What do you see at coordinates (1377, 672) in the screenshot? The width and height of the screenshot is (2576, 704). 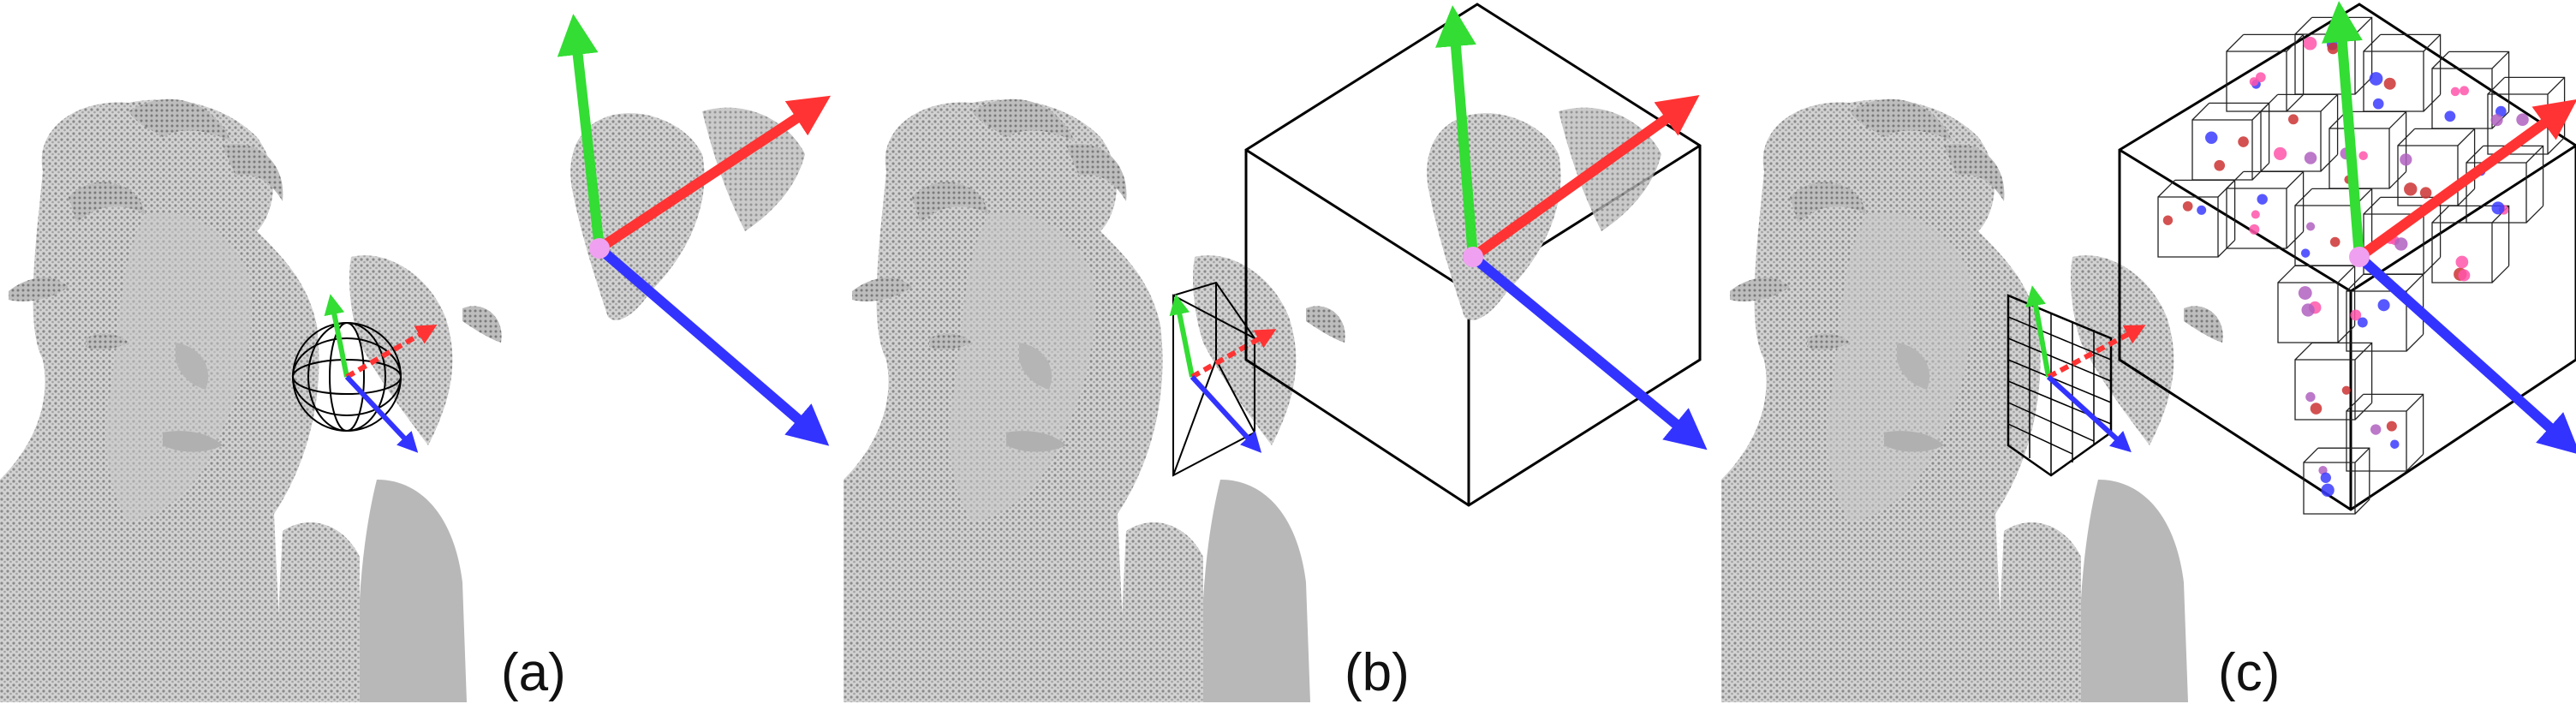 I see `panel-label-b: (b)` at bounding box center [1377, 672].